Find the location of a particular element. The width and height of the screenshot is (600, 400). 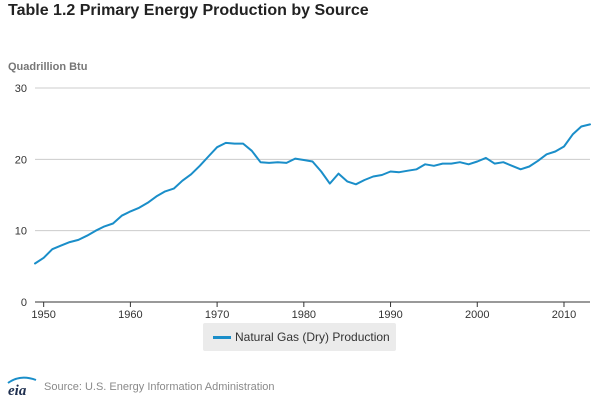

legend-swatch is located at coordinates (222, 337).